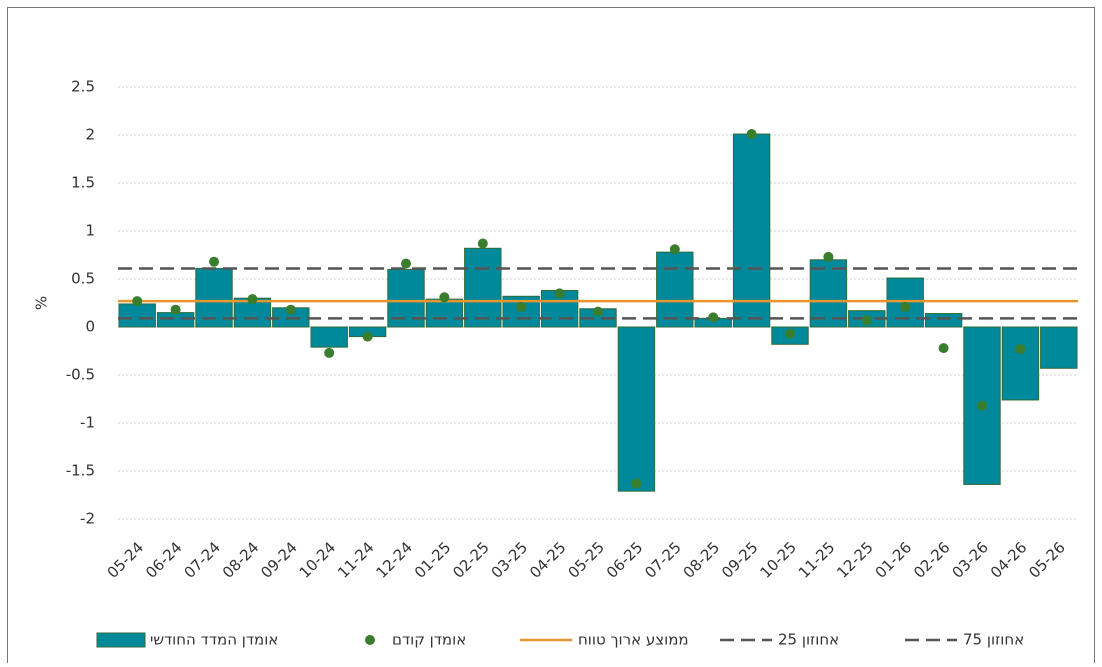 This screenshot has height=667, width=1102. What do you see at coordinates (83, 183) in the screenshot?
I see `y-tick-label: 1.5` at bounding box center [83, 183].